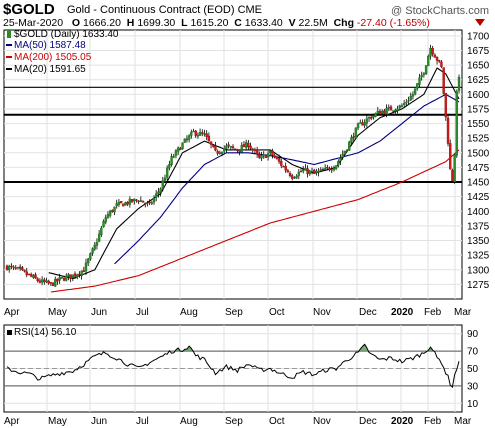 This screenshot has width=495, height=428. What do you see at coordinates (478, 270) in the screenshot?
I see `price-y-tick-label: 1300` at bounding box center [478, 270].